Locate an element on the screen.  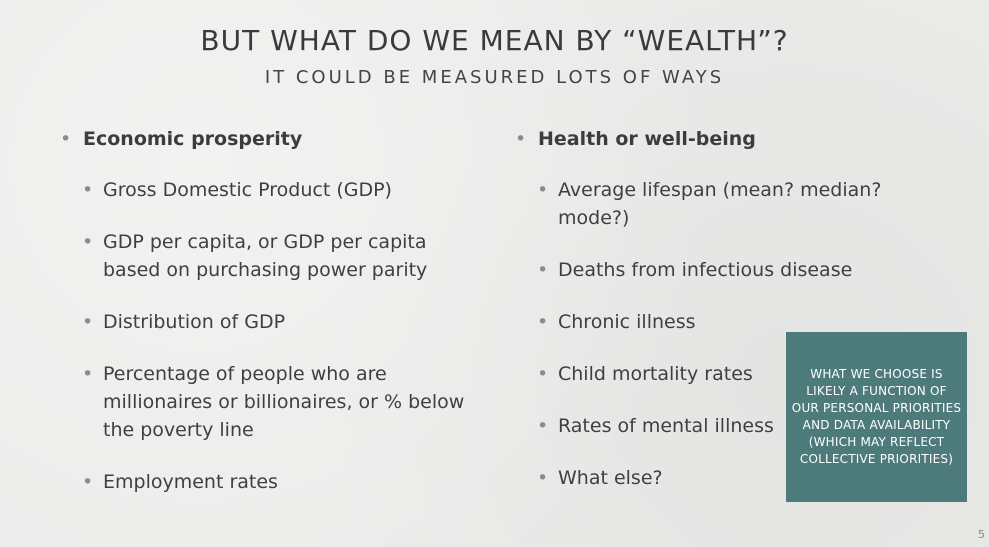
bullet-heading: Health or well-being is located at coordinates (647, 139).